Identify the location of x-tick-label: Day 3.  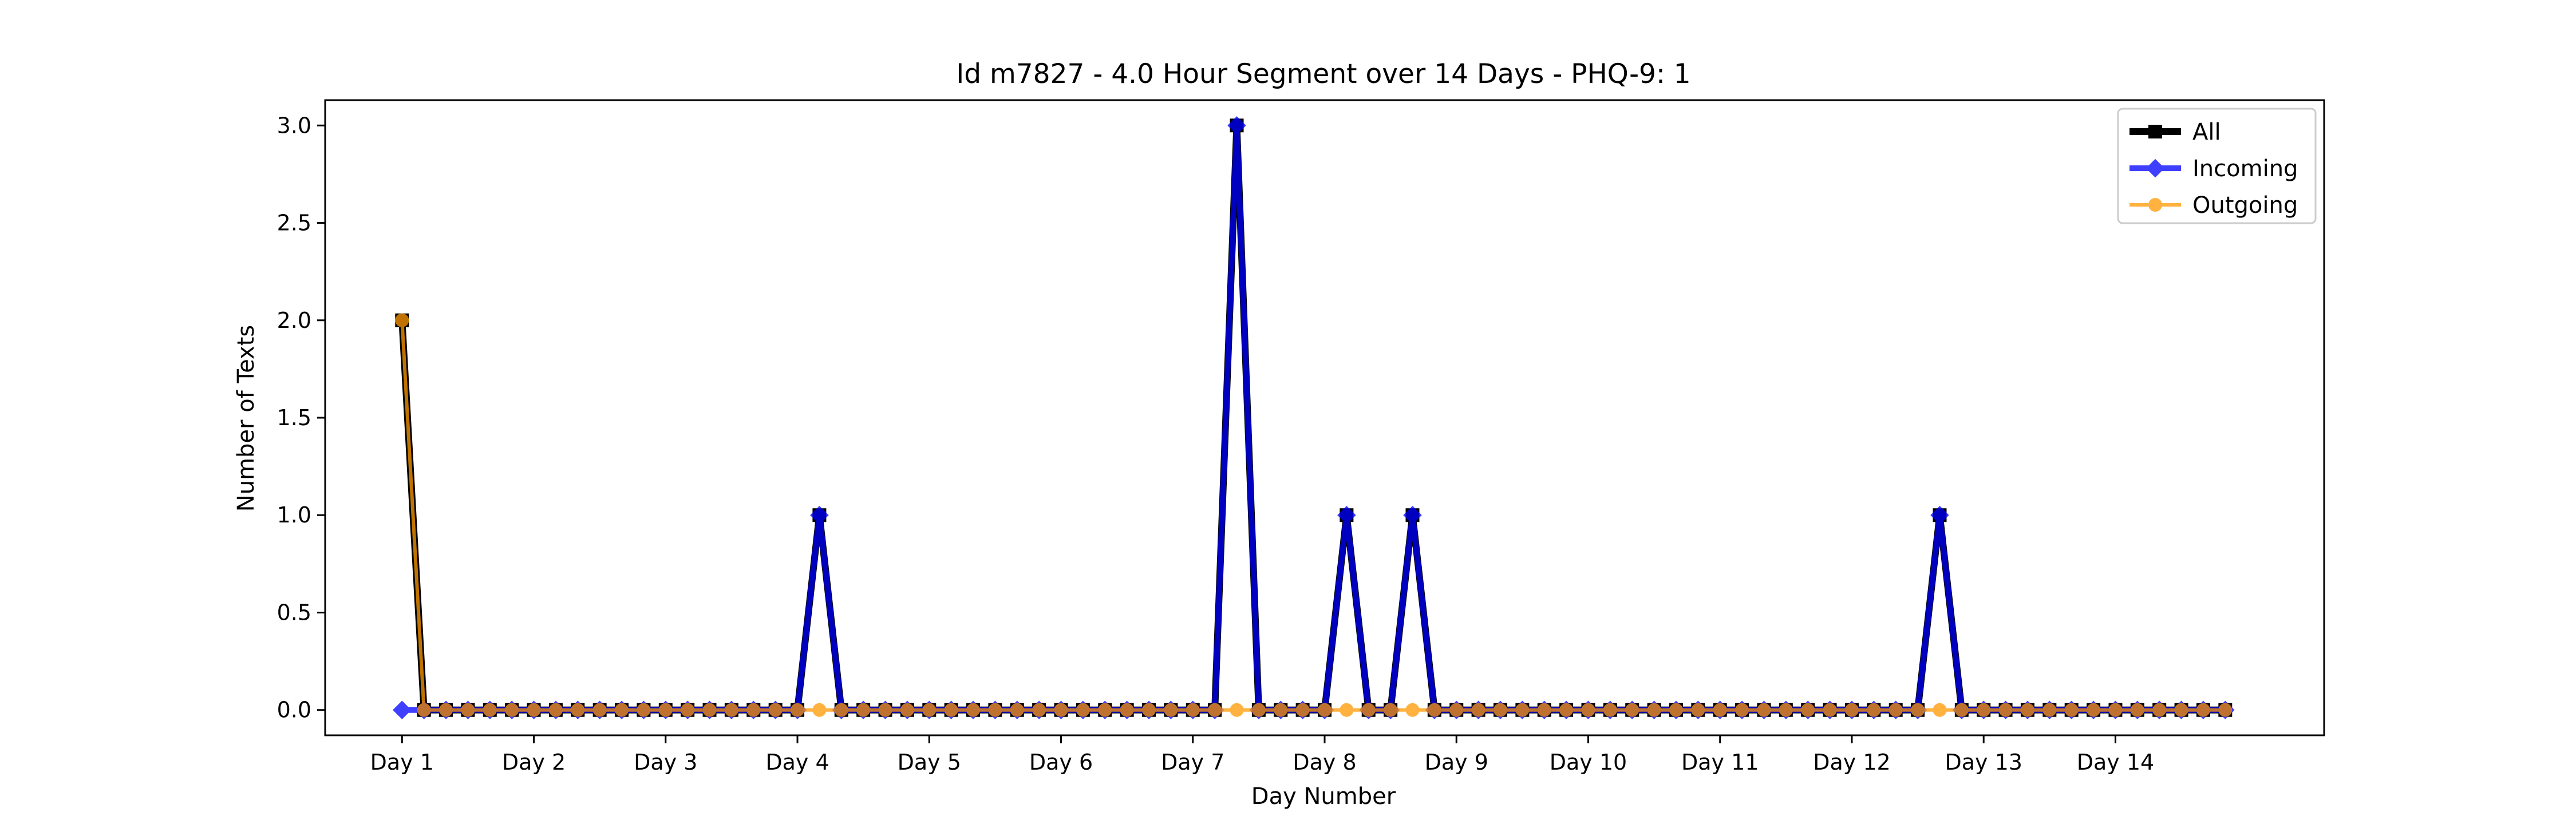
(665, 762).